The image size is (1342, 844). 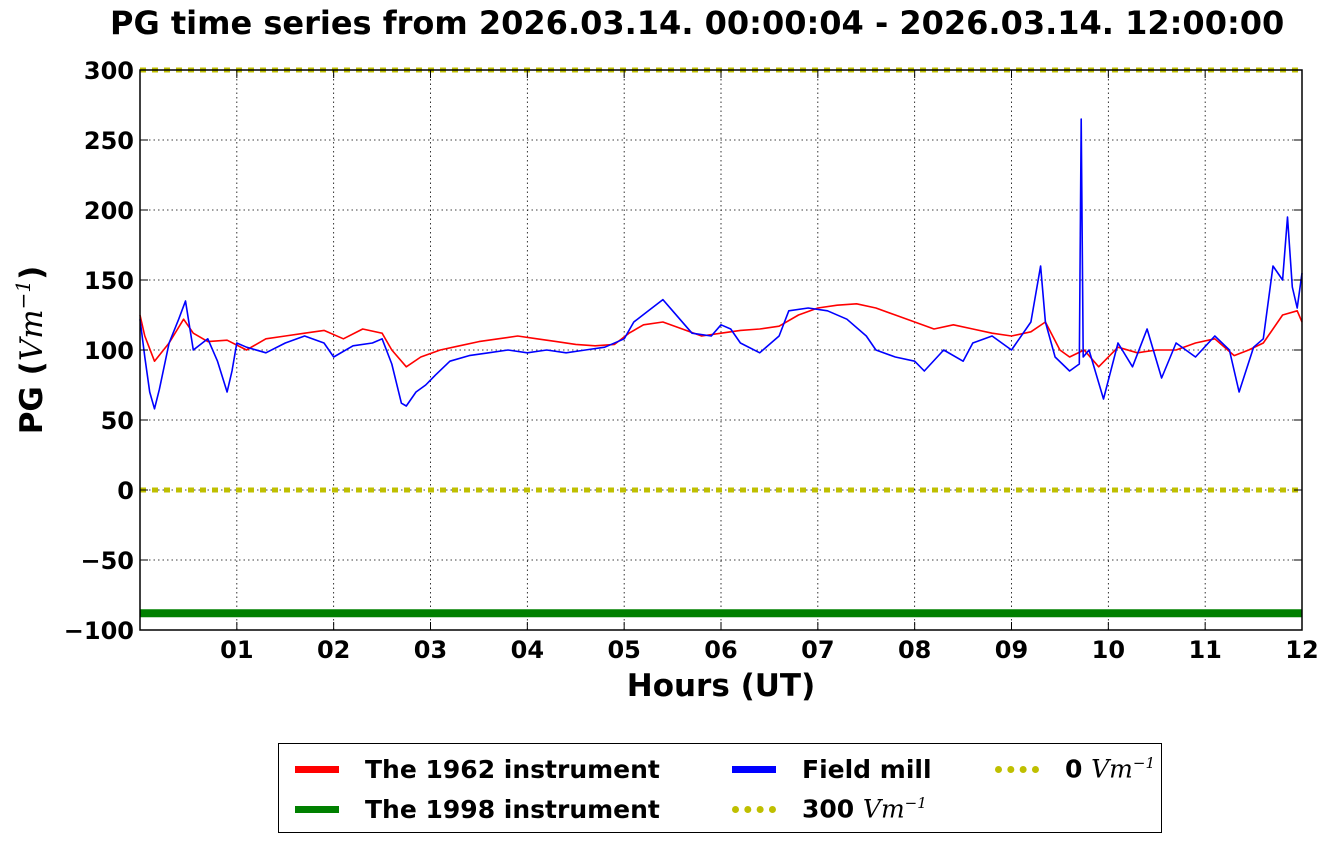 I want to click on x-tick-label: 03, so click(x=430, y=650).